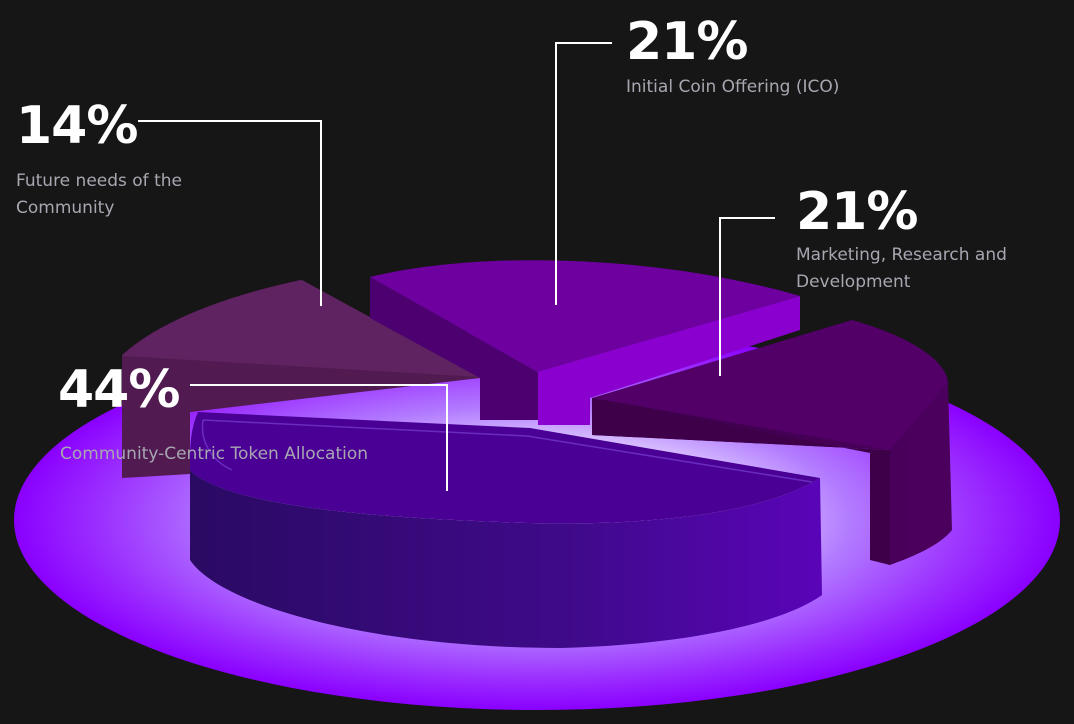 This screenshot has height=724, width=1074. Describe the element at coordinates (585, 342) in the screenshot. I see `slice-ico` at that location.